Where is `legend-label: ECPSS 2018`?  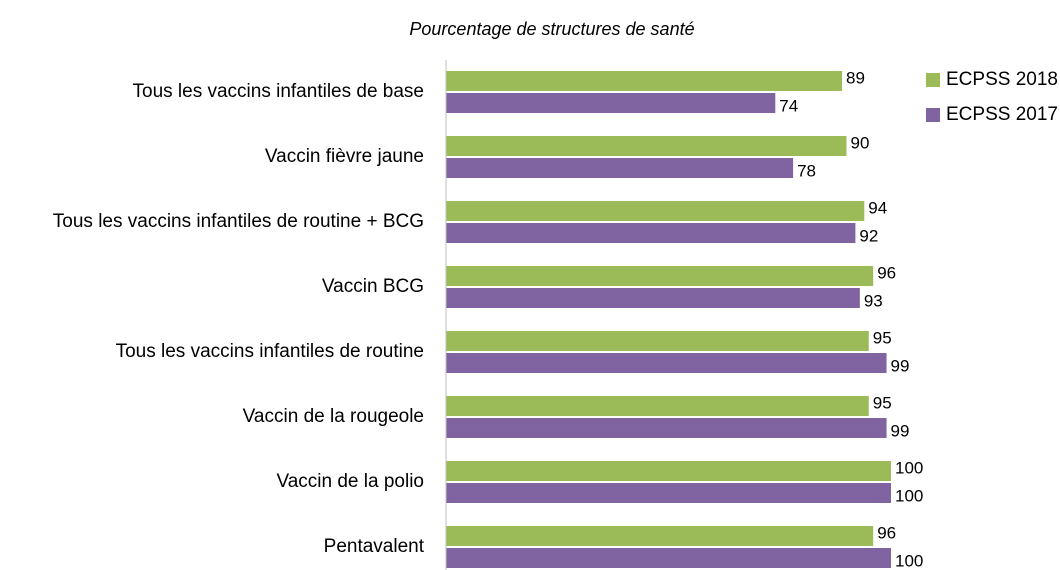 legend-label: ECPSS 2018 is located at coordinates (1002, 79).